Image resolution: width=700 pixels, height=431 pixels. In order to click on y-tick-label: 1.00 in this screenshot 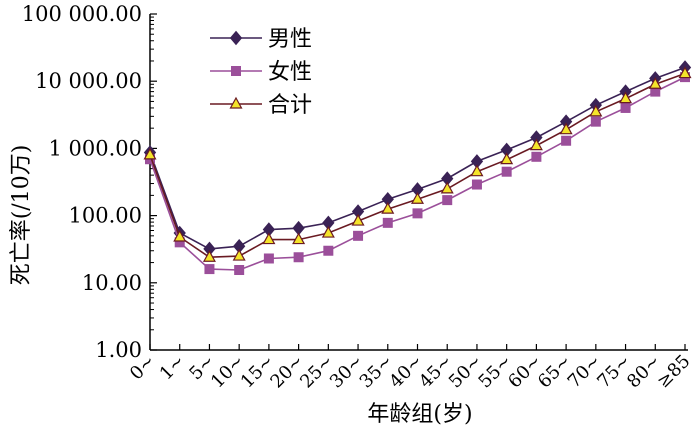, I will do `click(118, 350)`.